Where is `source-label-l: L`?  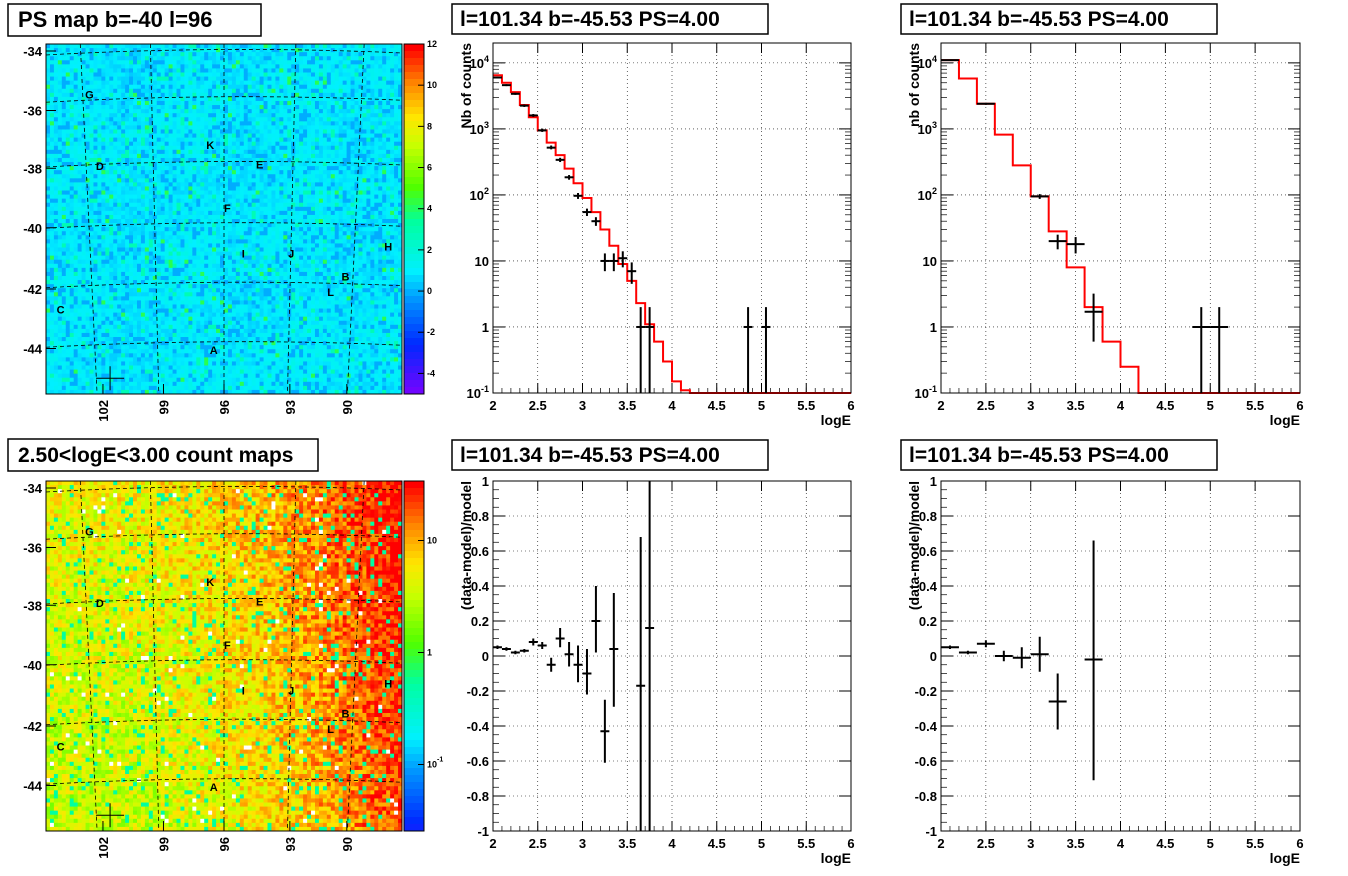 source-label-l: L is located at coordinates (330, 730).